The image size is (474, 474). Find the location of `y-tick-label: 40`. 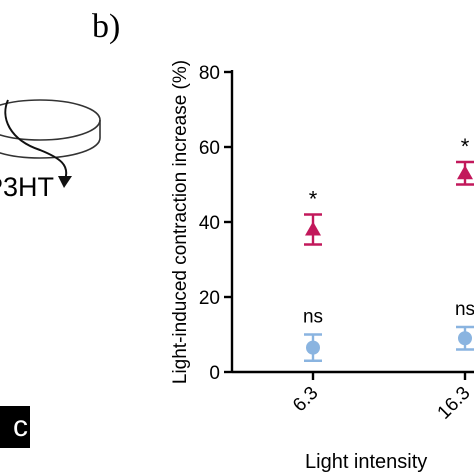

y-tick-label: 40 is located at coordinates (209, 223).